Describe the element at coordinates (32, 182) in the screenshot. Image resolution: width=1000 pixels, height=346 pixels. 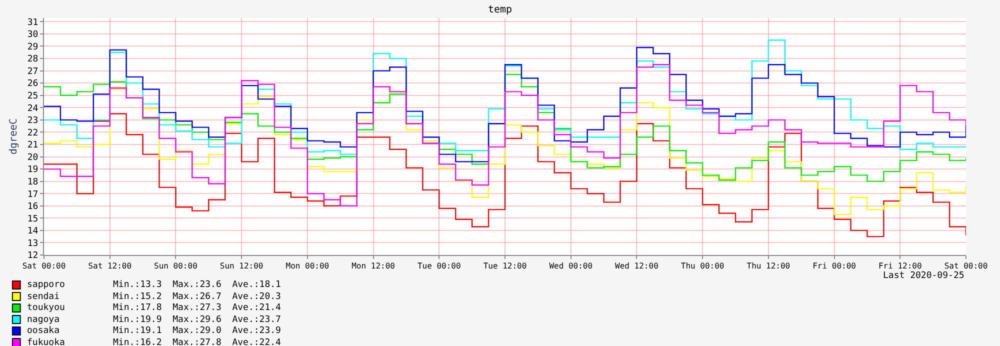
I see `y-tick-label: 18` at that location.